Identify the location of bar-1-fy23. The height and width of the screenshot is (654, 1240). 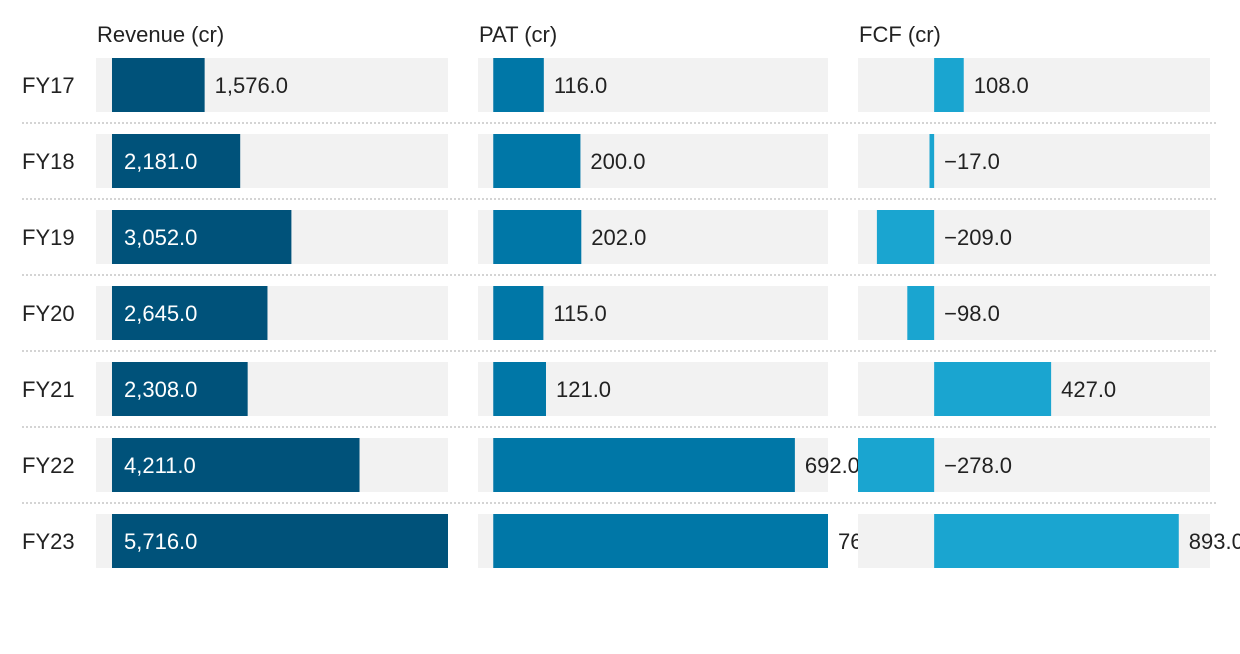
(279, 541).